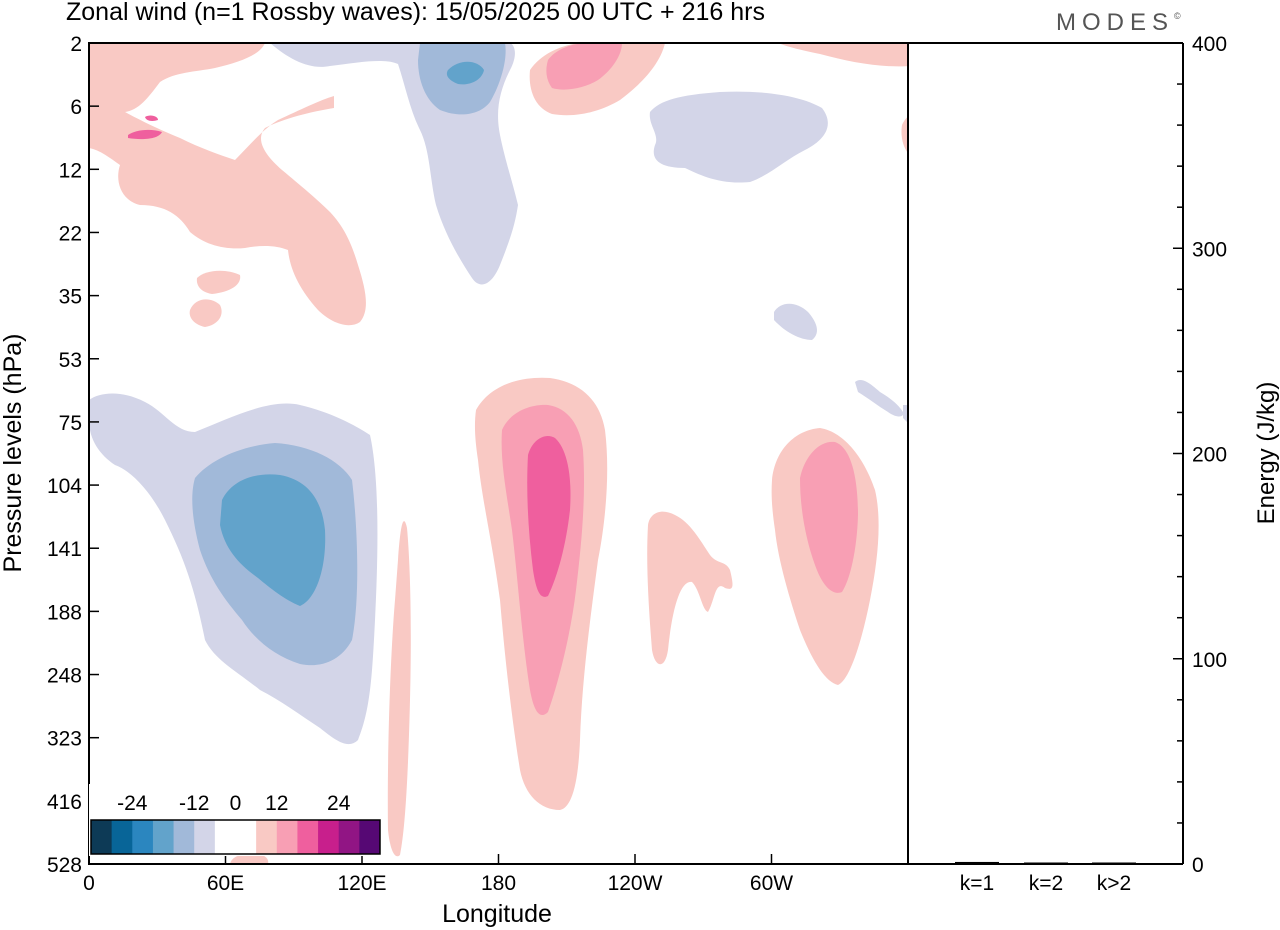 This screenshot has height=930, width=1280. Describe the element at coordinates (879, 398) in the screenshot. I see `neg-weak-right-edge` at that location.